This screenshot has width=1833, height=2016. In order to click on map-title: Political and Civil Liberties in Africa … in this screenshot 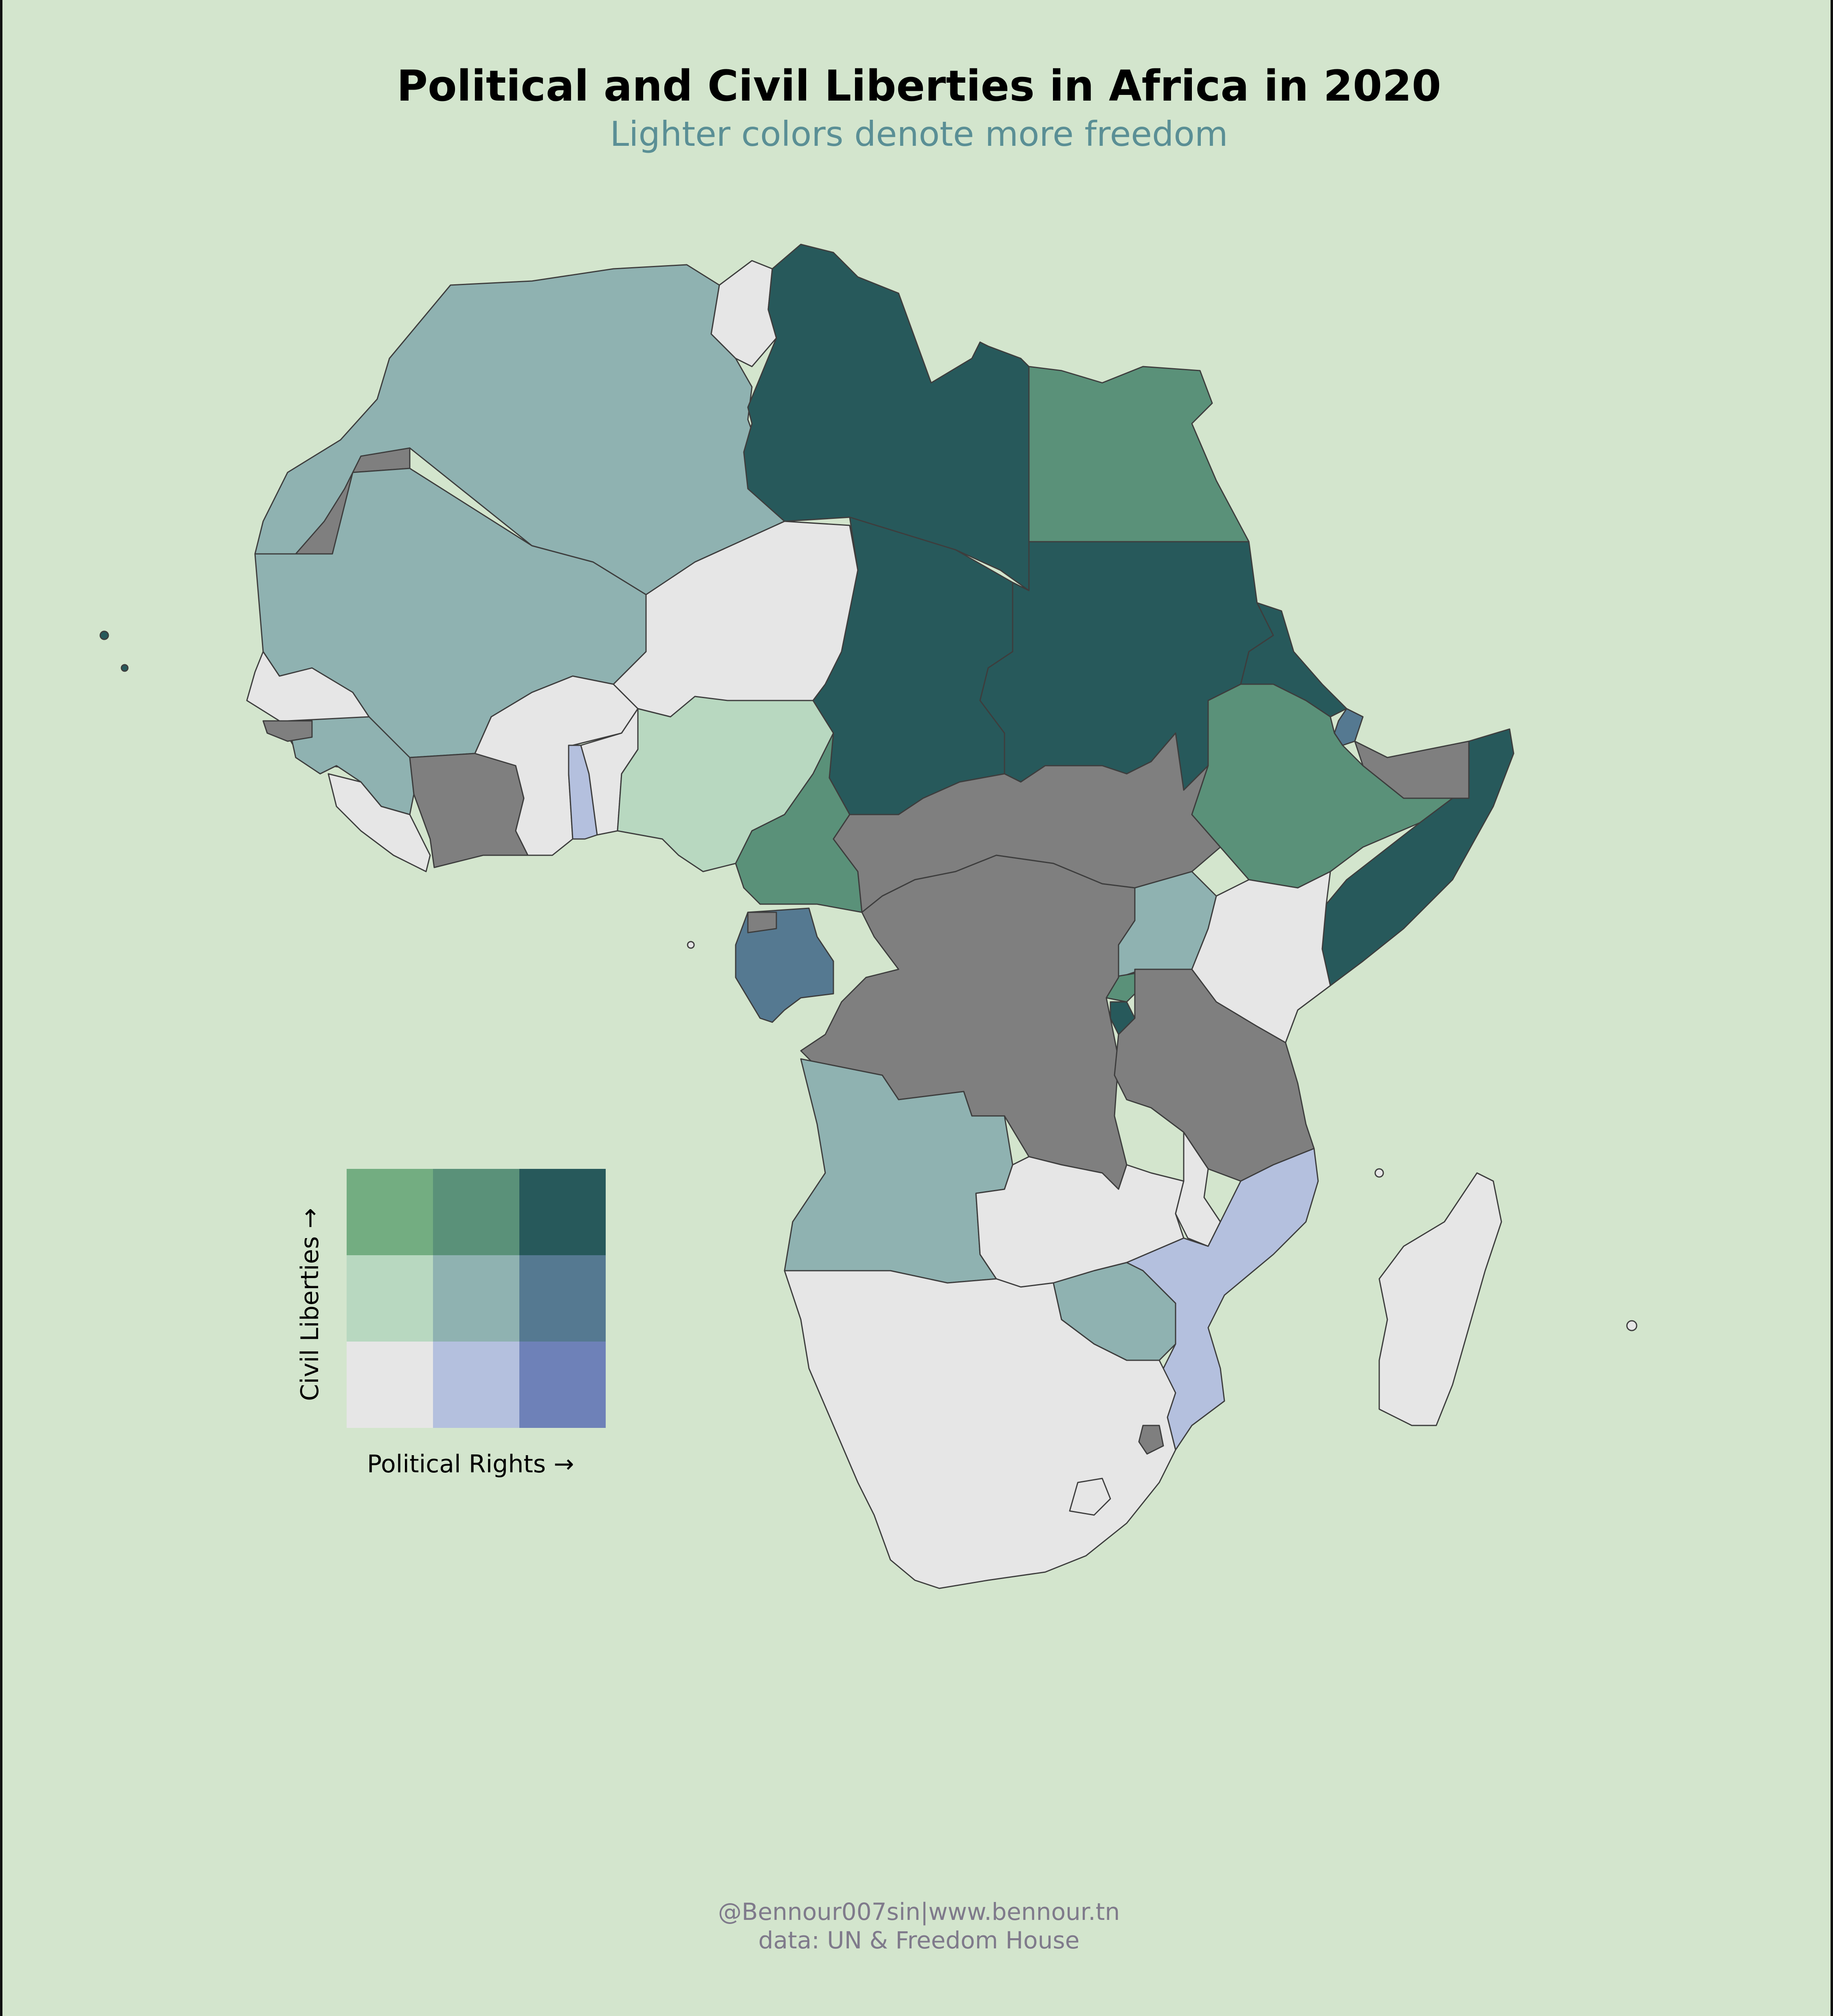, I will do `click(919, 86)`.